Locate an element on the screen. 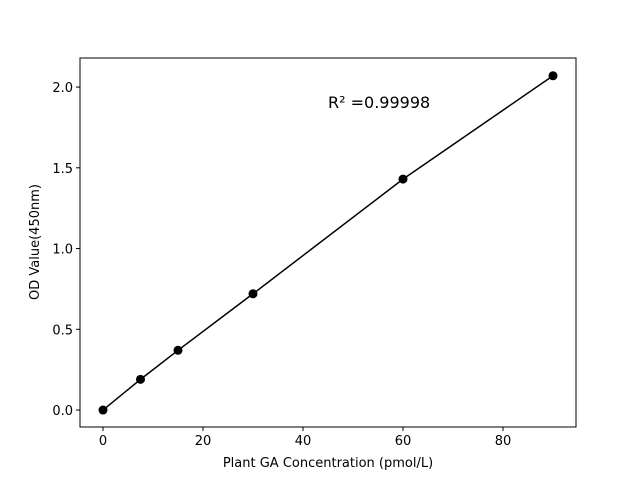 The height and width of the screenshot is (480, 640). x-tick-label: 40 is located at coordinates (303, 441).